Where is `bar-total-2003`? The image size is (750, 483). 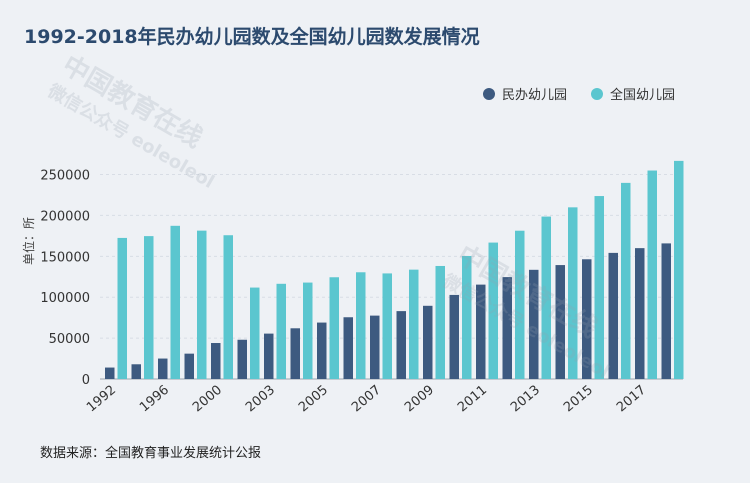 bar-total-2003 is located at coordinates (281, 331).